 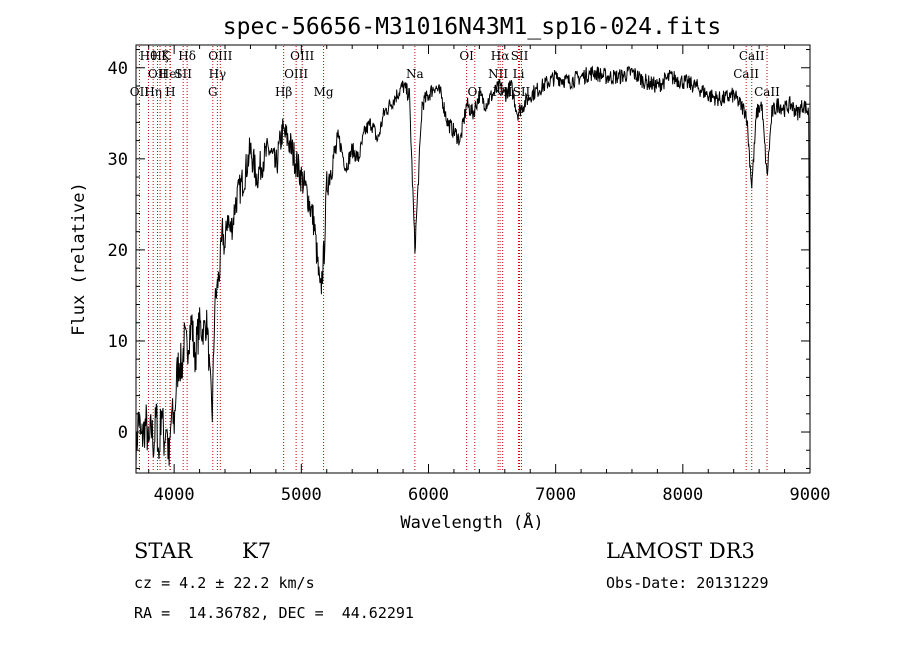 What do you see at coordinates (466, 56) in the screenshot?
I see `line-marker-label: OI` at bounding box center [466, 56].